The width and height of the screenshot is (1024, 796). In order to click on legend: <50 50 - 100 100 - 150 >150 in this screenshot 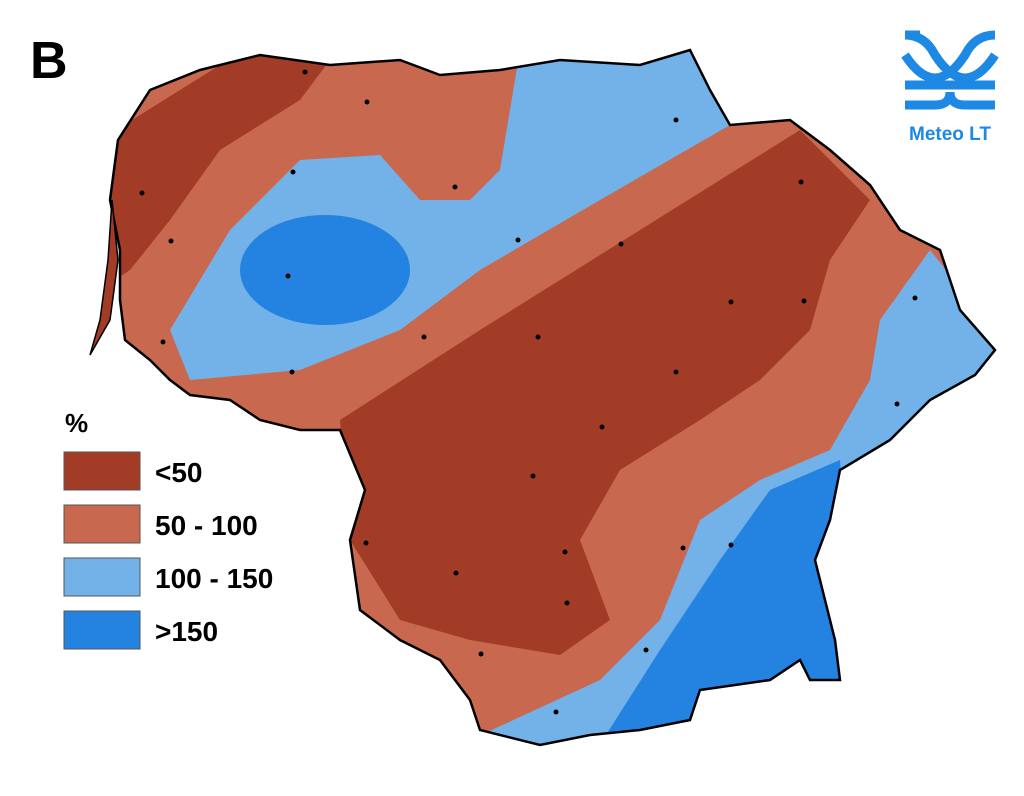, I will do `click(168, 550)`.